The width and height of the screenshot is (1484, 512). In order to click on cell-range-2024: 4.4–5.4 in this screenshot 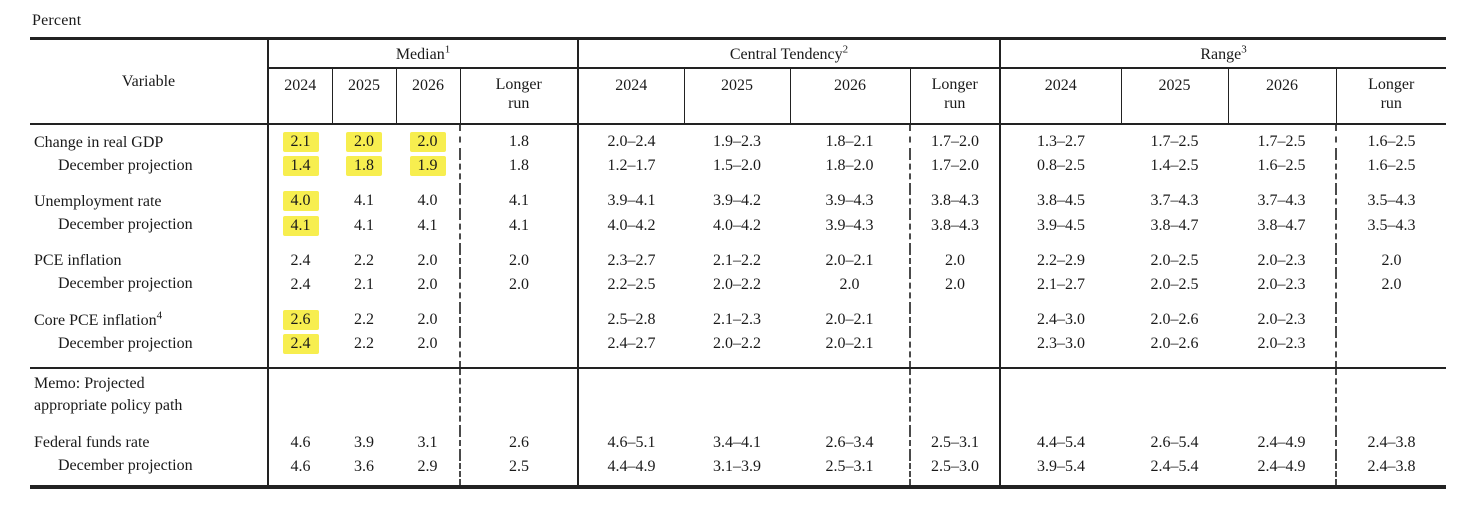, I will do `click(1060, 442)`.